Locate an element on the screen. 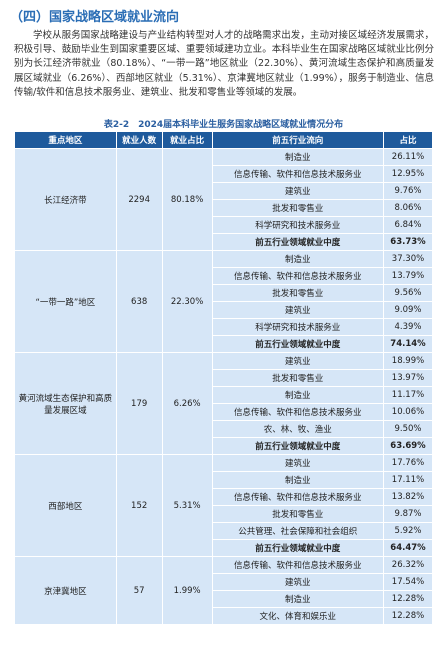 The height and width of the screenshot is (649, 447). industry-cell: 文化、体育和娱乐业 is located at coordinates (297, 616).